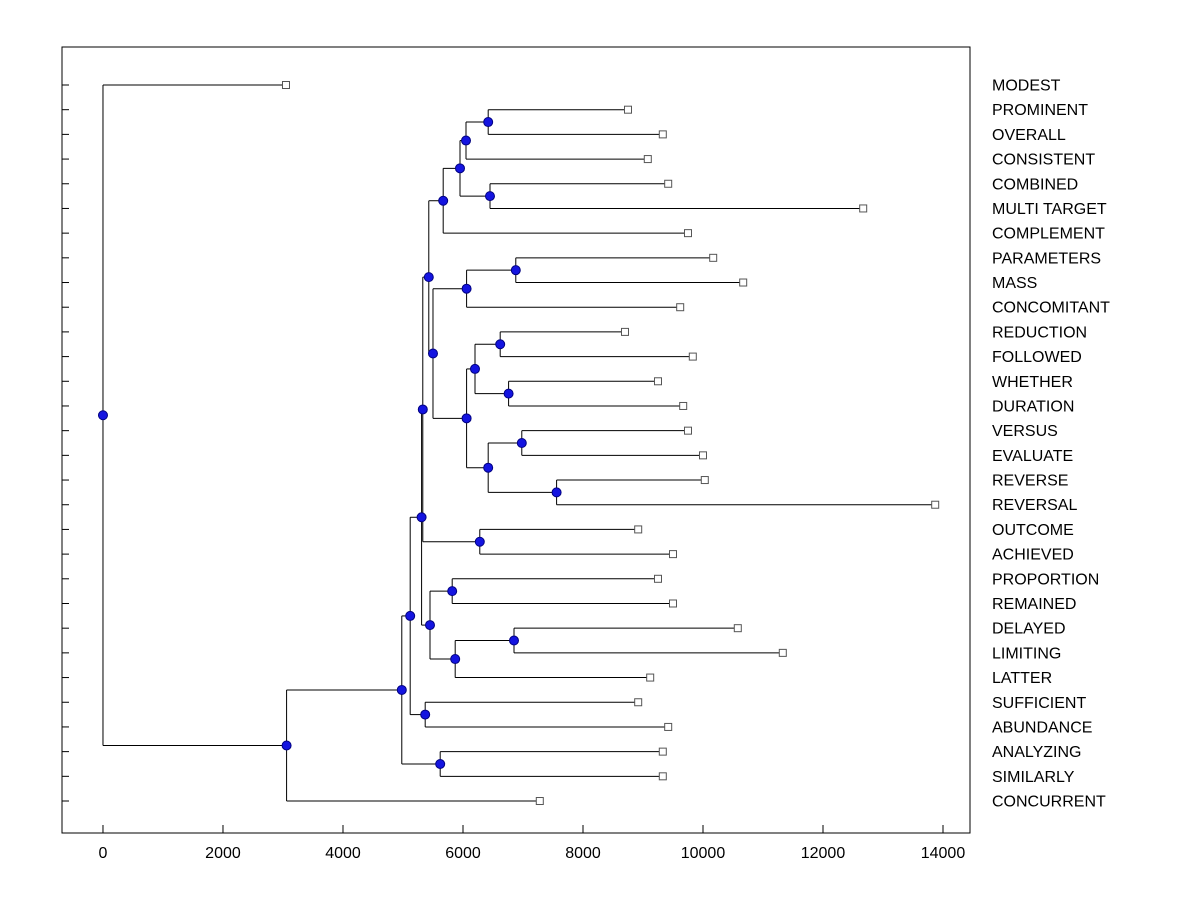  I want to click on x-tick-label: 2000, so click(223, 853).